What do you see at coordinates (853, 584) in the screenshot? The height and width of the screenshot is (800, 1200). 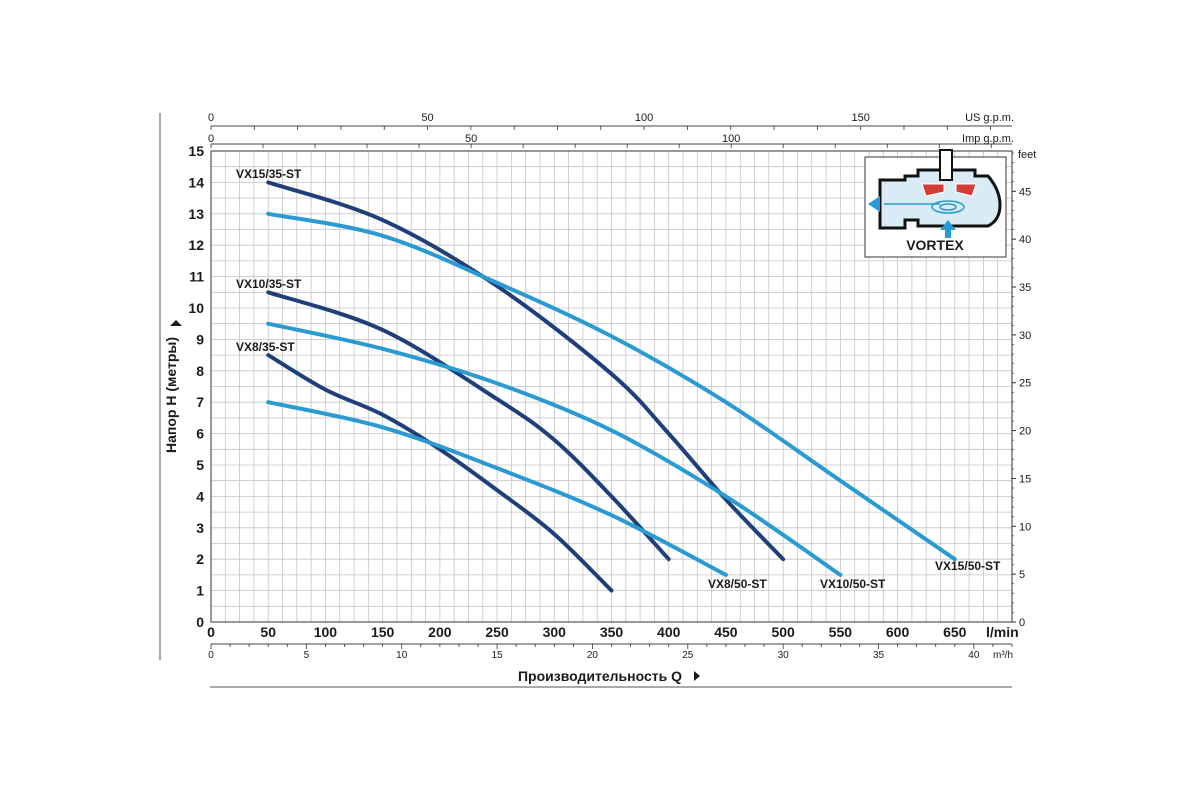 I see `series-label: VX10/50-ST` at bounding box center [853, 584].